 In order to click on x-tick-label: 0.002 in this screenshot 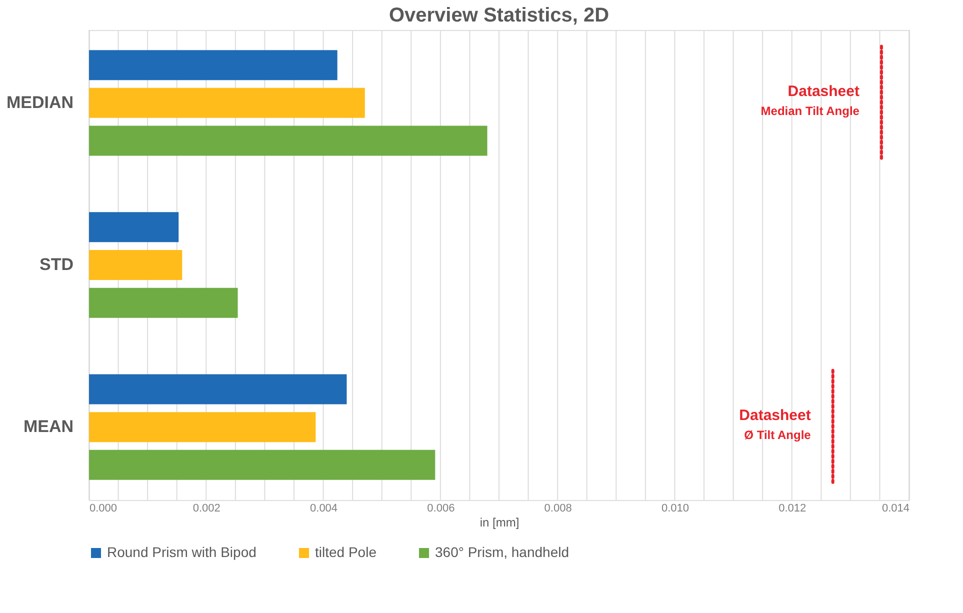, I will do `click(206, 508)`.